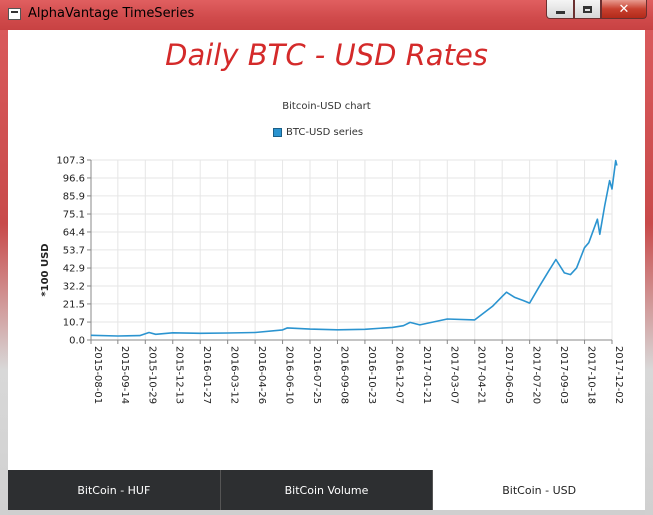 This screenshot has height=515, width=653. I want to click on legend-label: BTC-USD series, so click(325, 132).